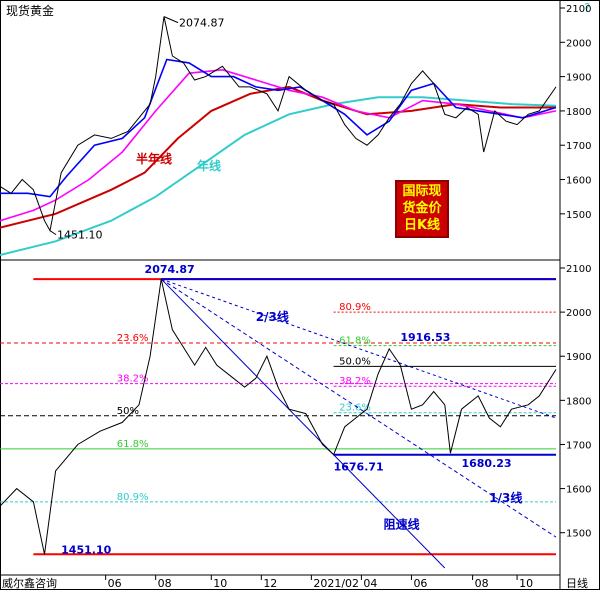  What do you see at coordinates (505, 497) in the screenshot?
I see `one-third-label: 1/3线` at bounding box center [505, 497].